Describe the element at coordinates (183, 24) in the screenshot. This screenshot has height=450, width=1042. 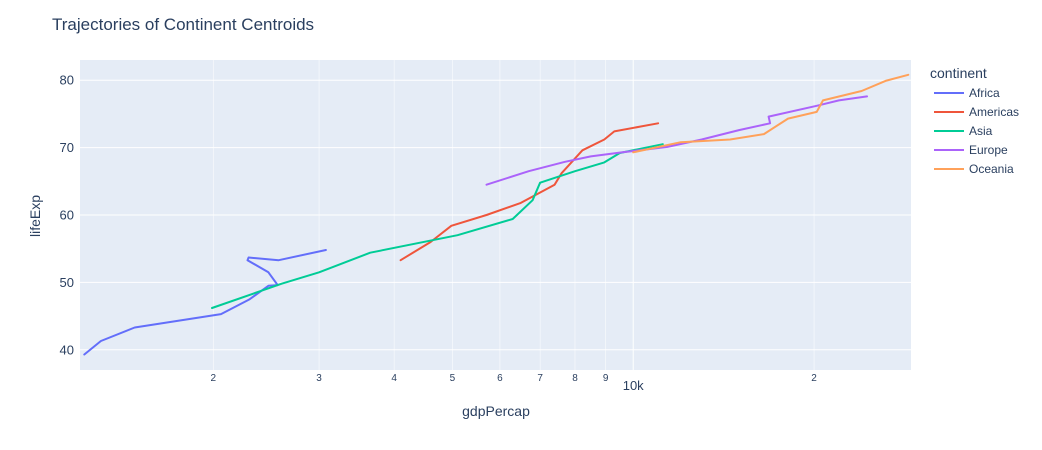
I see `chart-title: Trajectories of Continent Centroids` at that location.